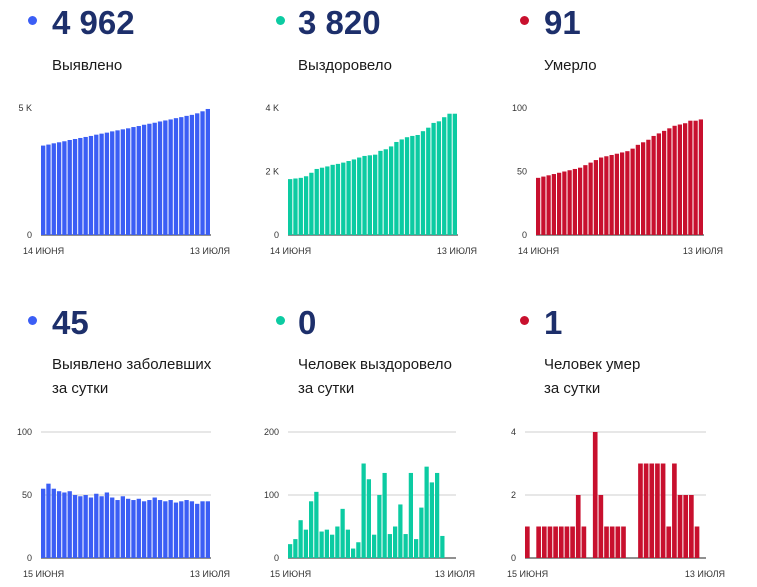 This screenshot has height=587, width=757. I want to click on y-tick-label: 2, so click(513, 495).